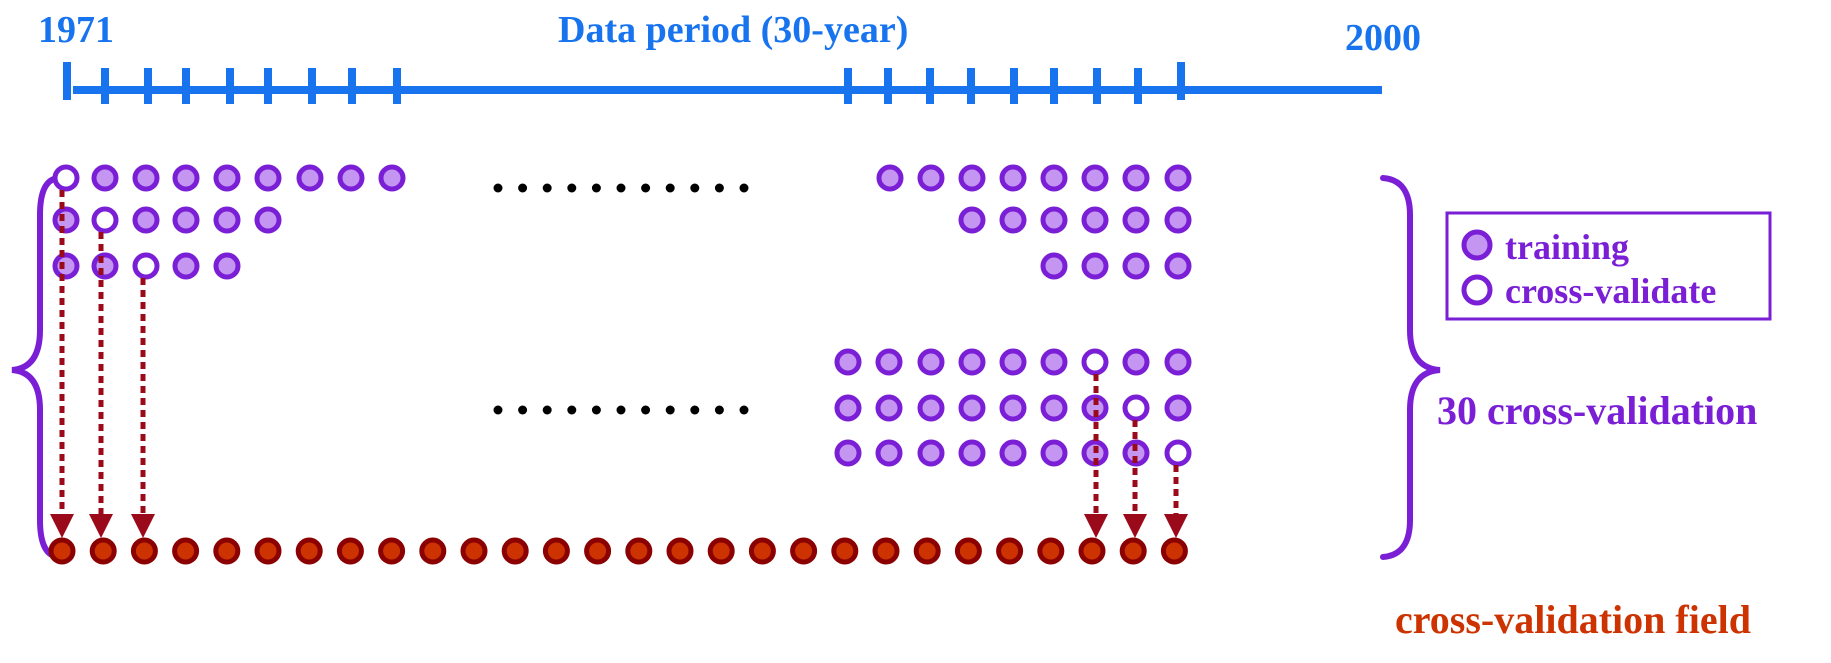  What do you see at coordinates (624, 83) in the screenshot?
I see `timeline-ticks` at bounding box center [624, 83].